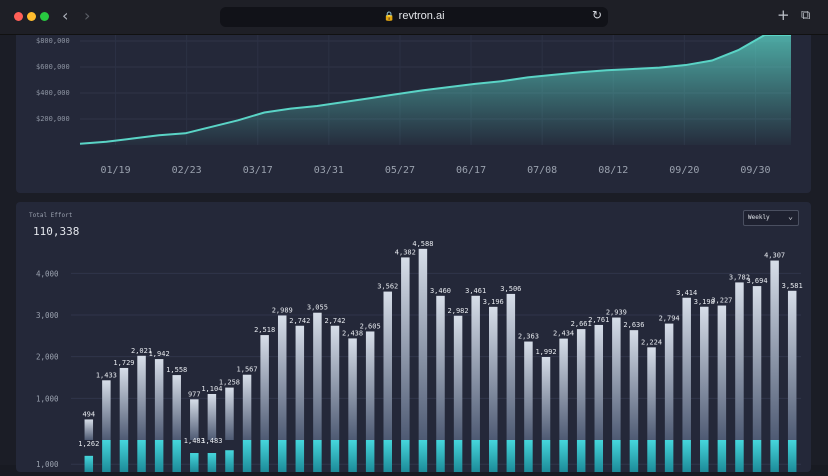 This screenshot has width=828, height=476. What do you see at coordinates (334, 321) in the screenshot?
I see `bar-data-label: 2,742` at bounding box center [334, 321].